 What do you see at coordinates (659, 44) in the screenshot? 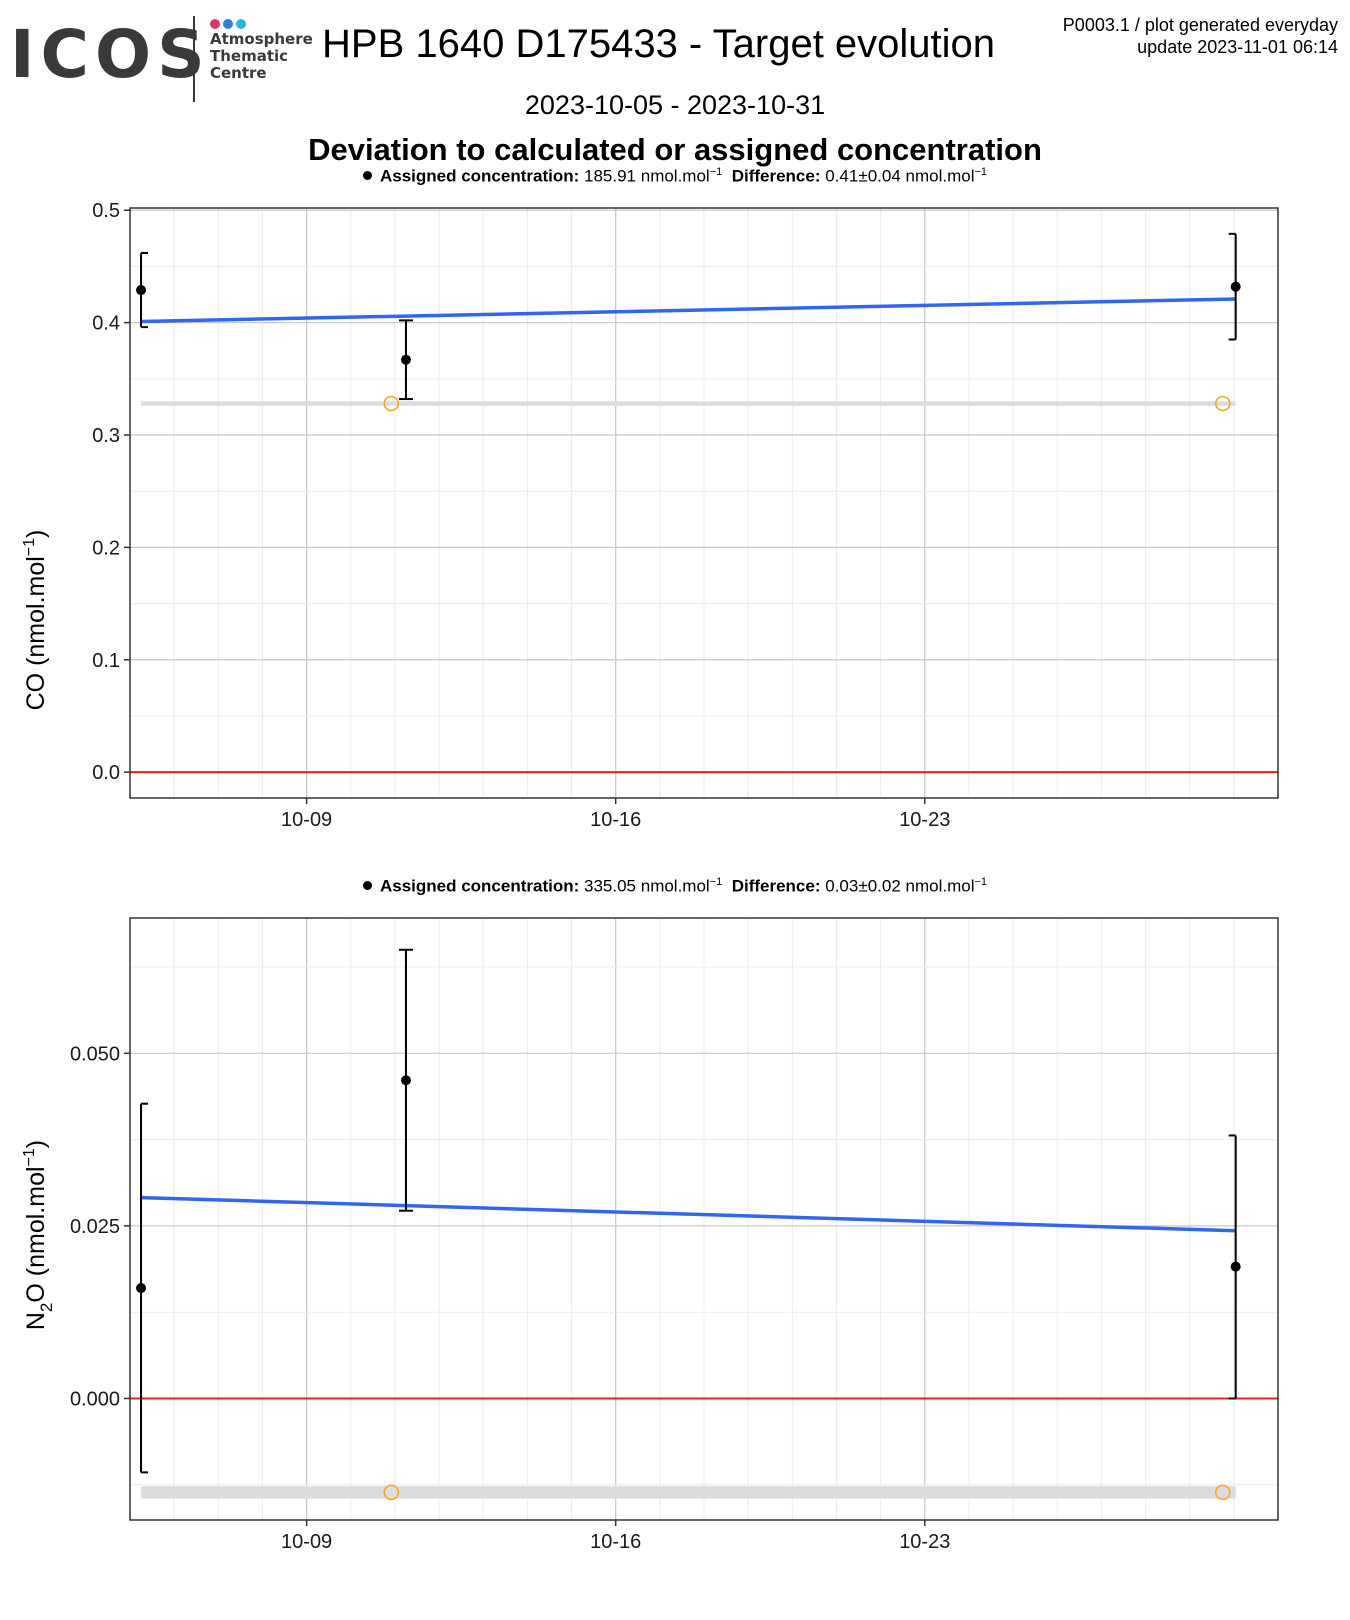
I see `page-title: HPB 1640 D175433 - Target evolution` at bounding box center [659, 44].